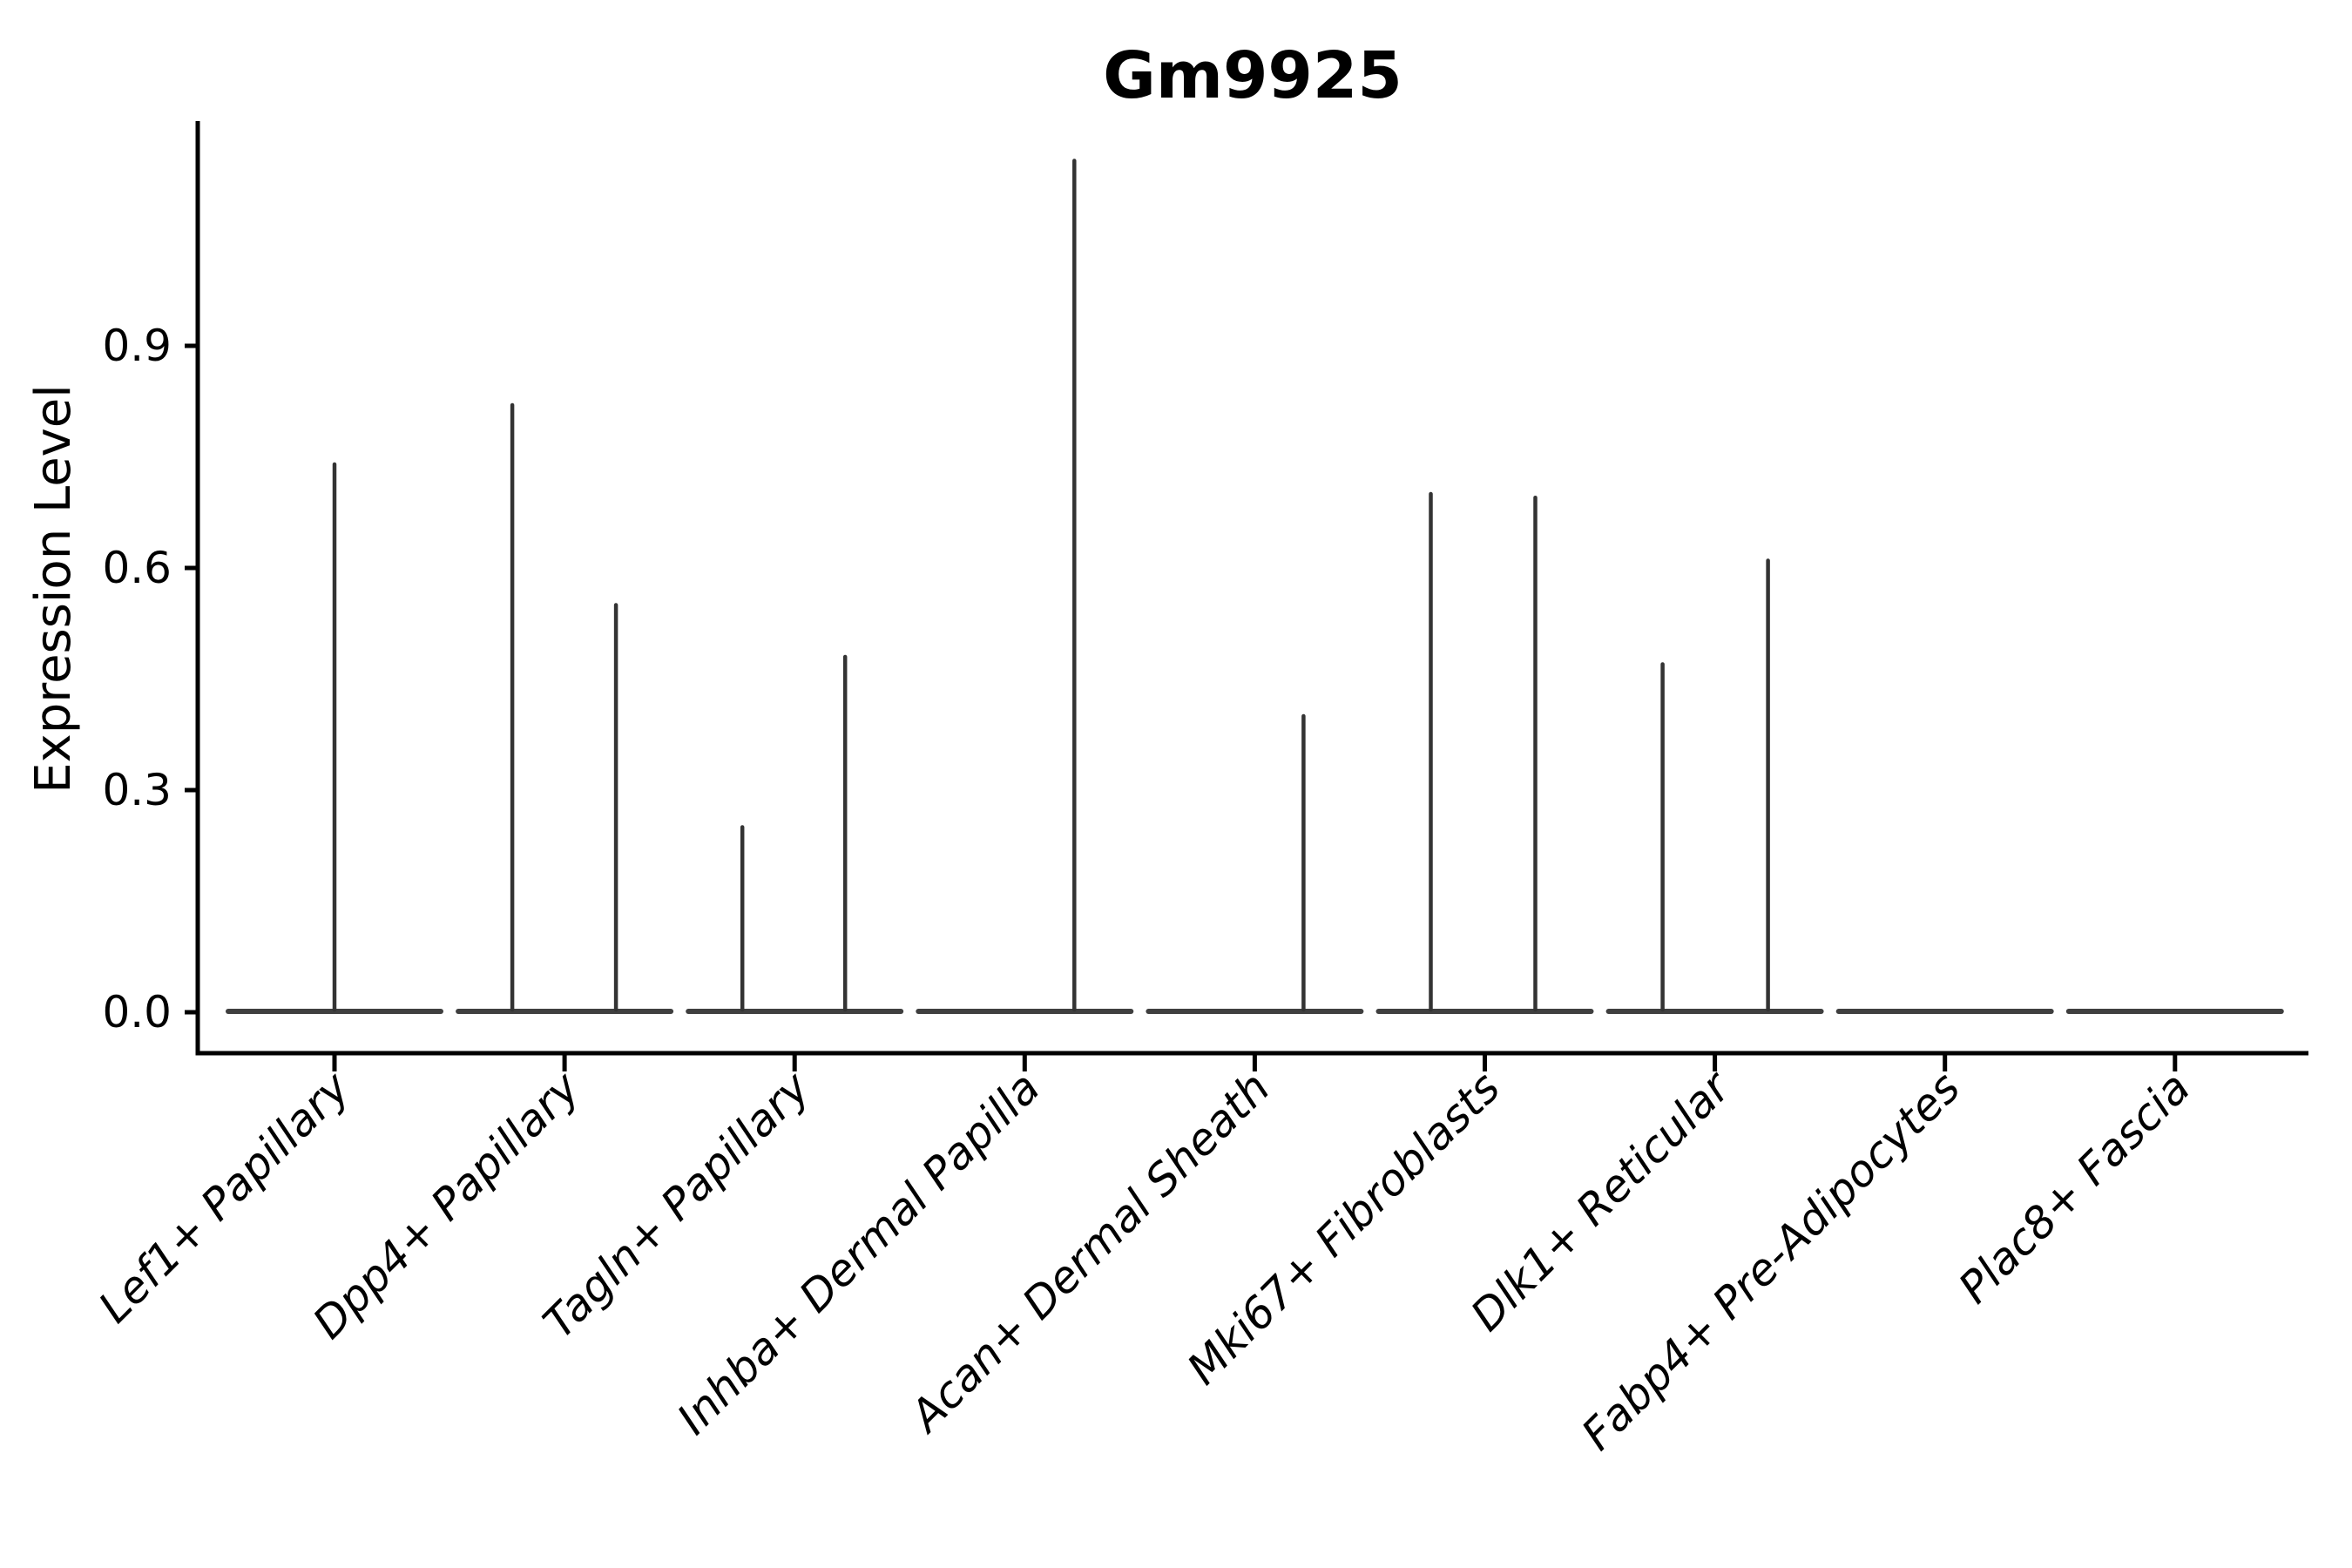 The image size is (2352, 1568). Describe the element at coordinates (137, 790) in the screenshot. I see `y-axis-tick-label: 0.3` at that location.